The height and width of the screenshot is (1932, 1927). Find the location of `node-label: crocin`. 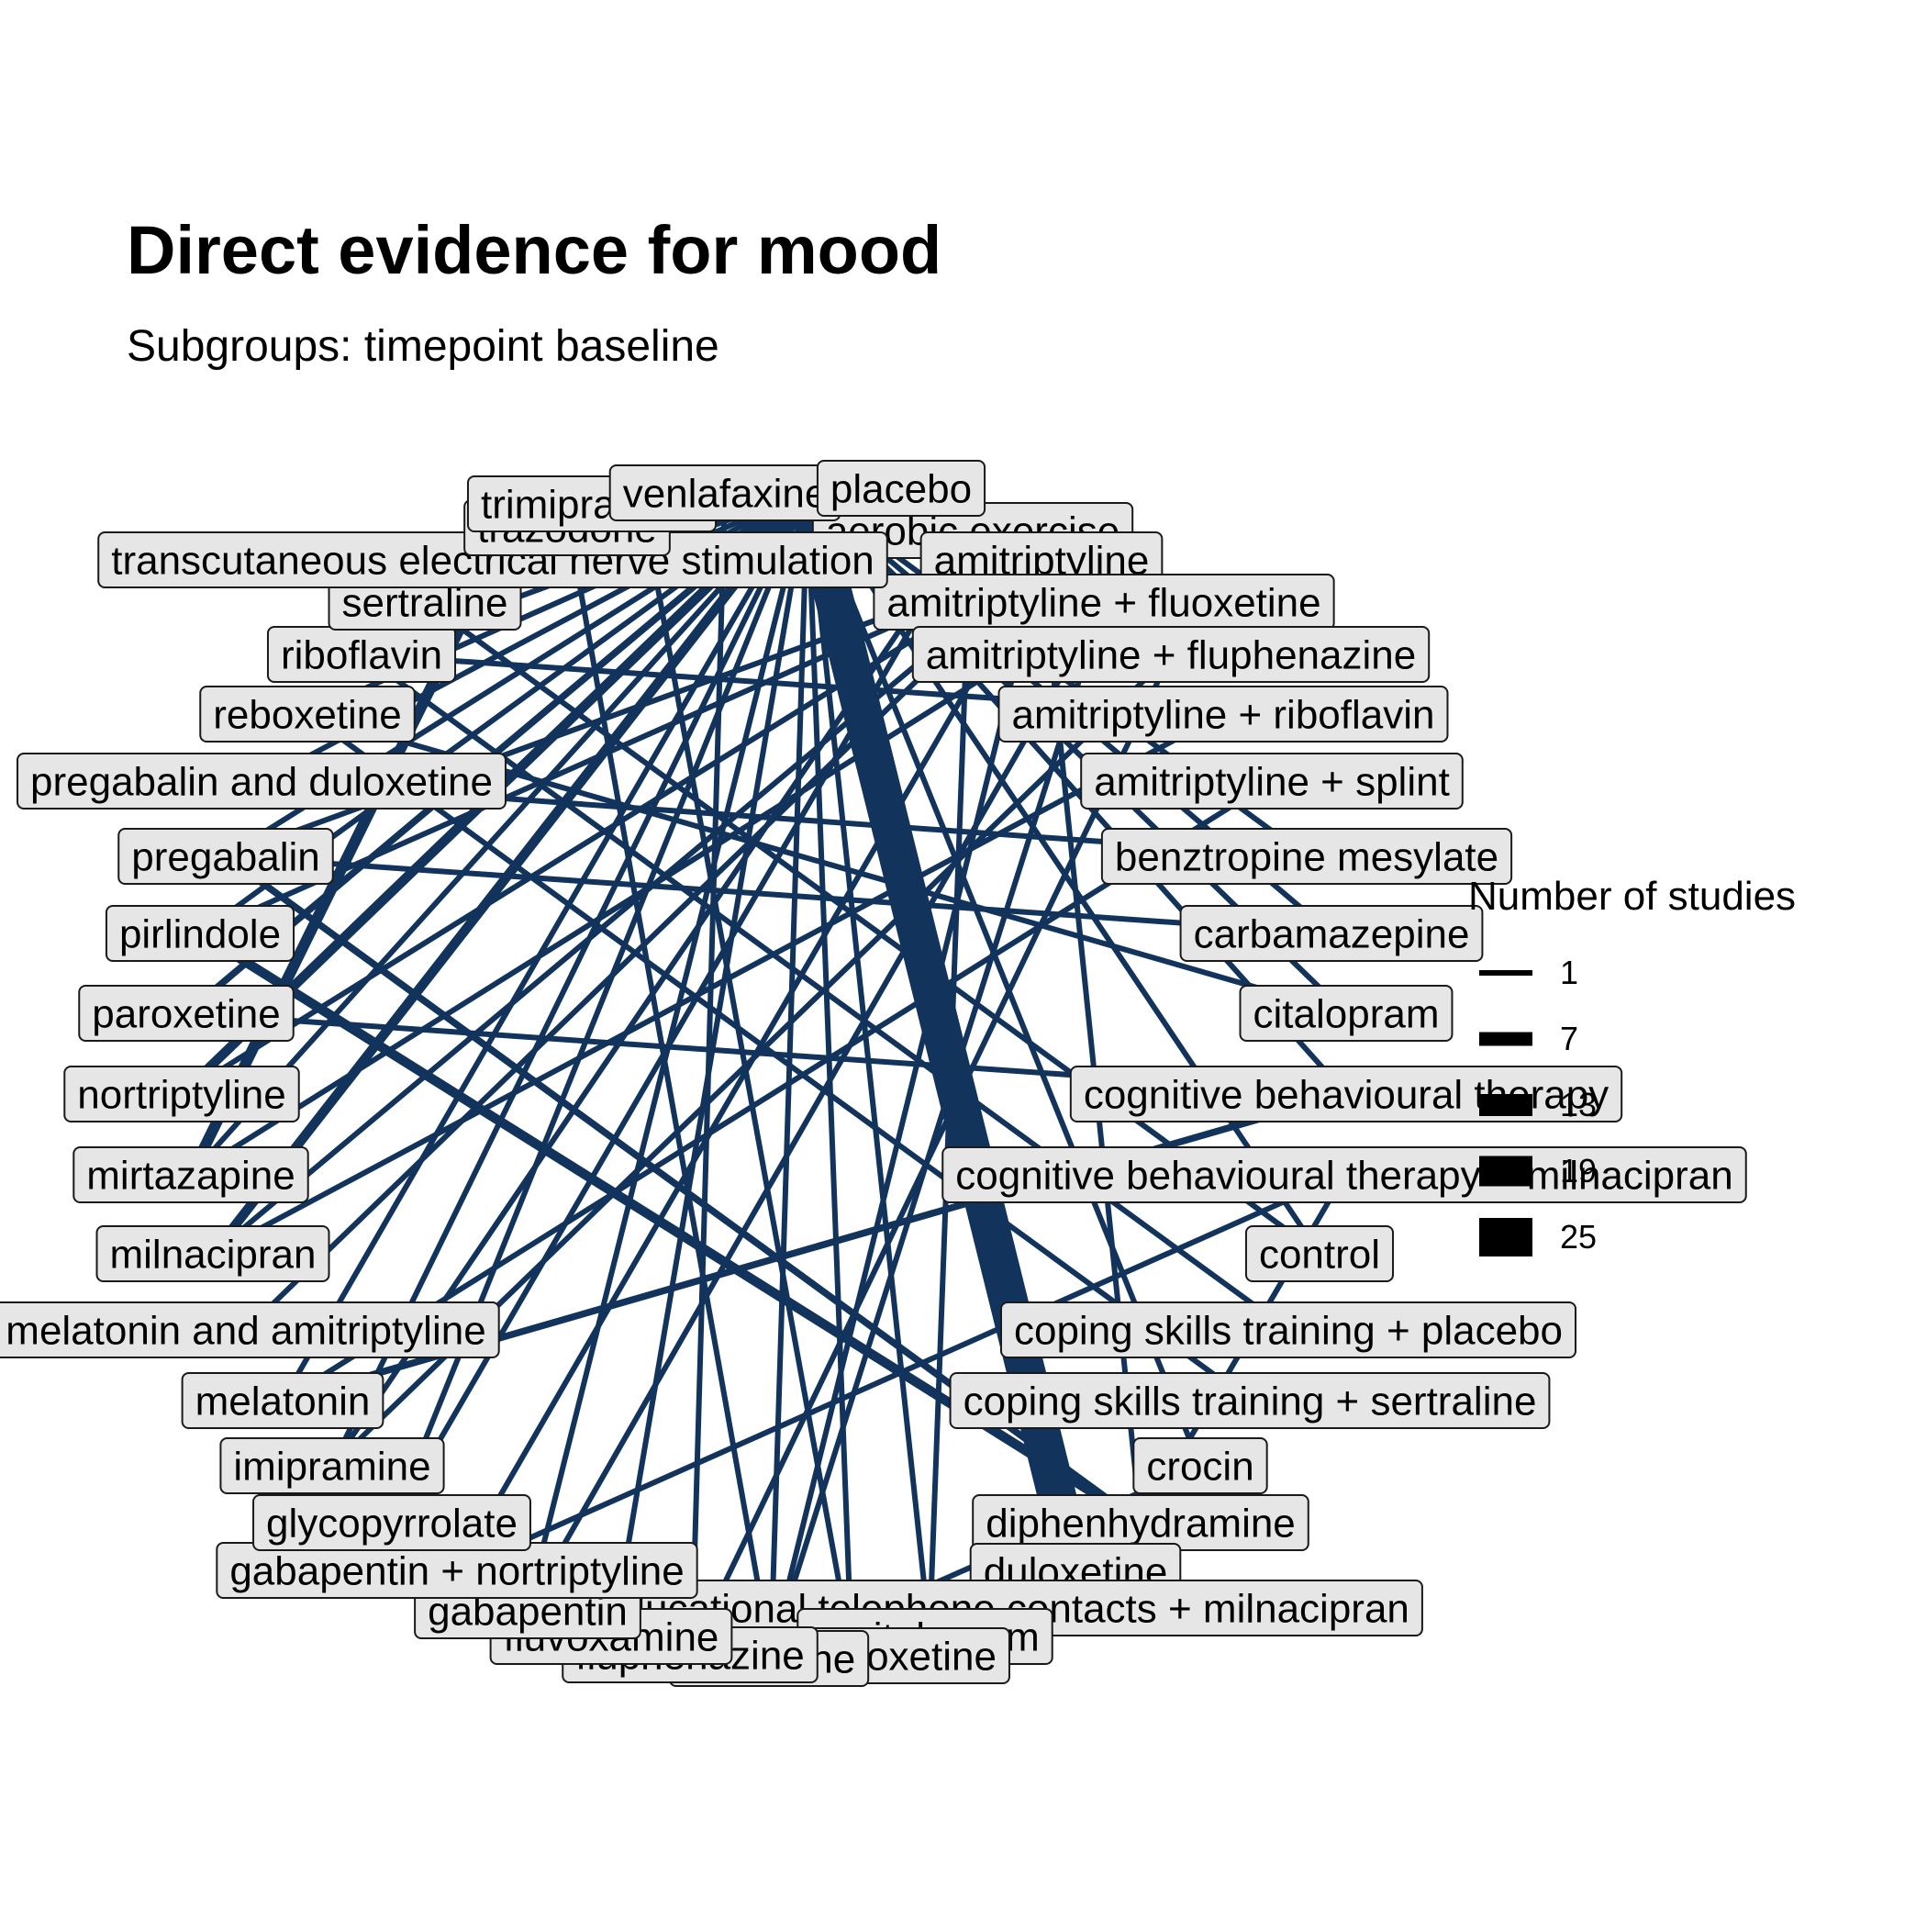

node-label: crocin is located at coordinates (1200, 1465).